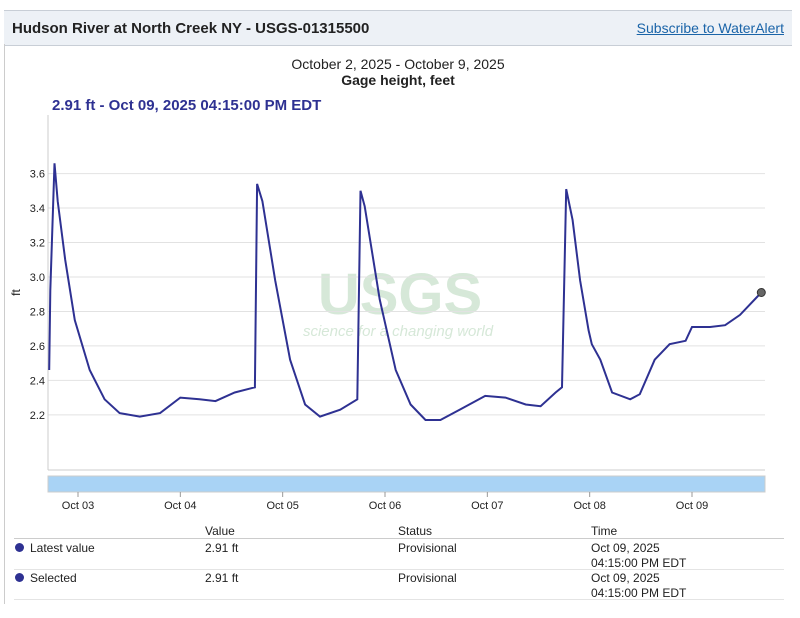 This screenshot has height=618, width=800. What do you see at coordinates (53, 578) in the screenshot?
I see `row-name: Selected` at bounding box center [53, 578].